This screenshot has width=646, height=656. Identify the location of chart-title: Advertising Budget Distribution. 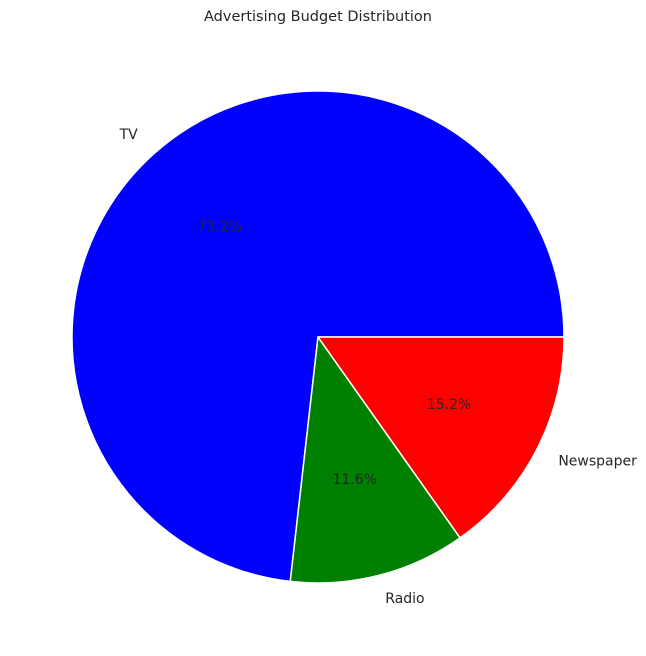
(318, 17).